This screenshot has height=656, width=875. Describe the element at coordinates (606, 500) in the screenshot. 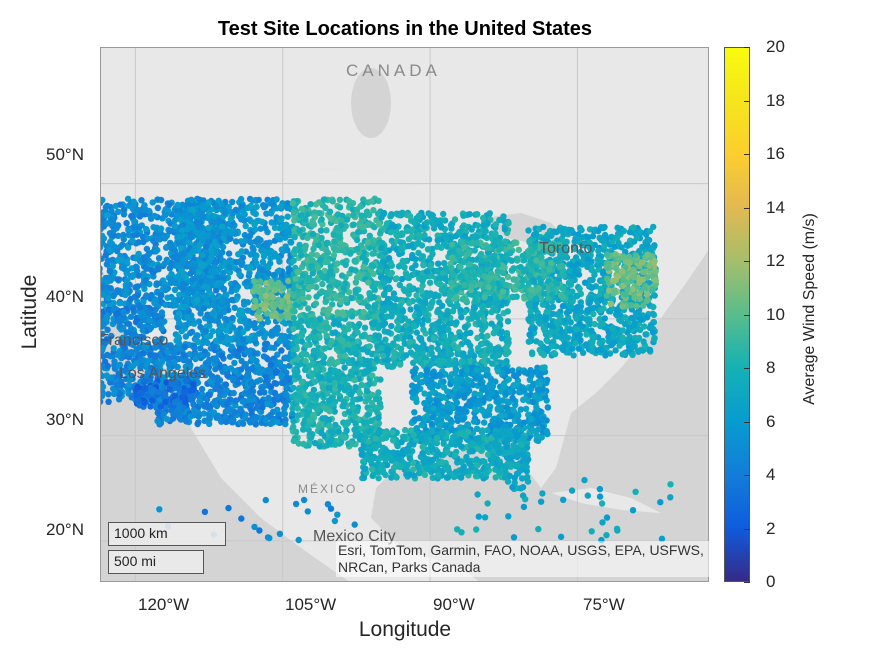

I see `cuba-land` at that location.